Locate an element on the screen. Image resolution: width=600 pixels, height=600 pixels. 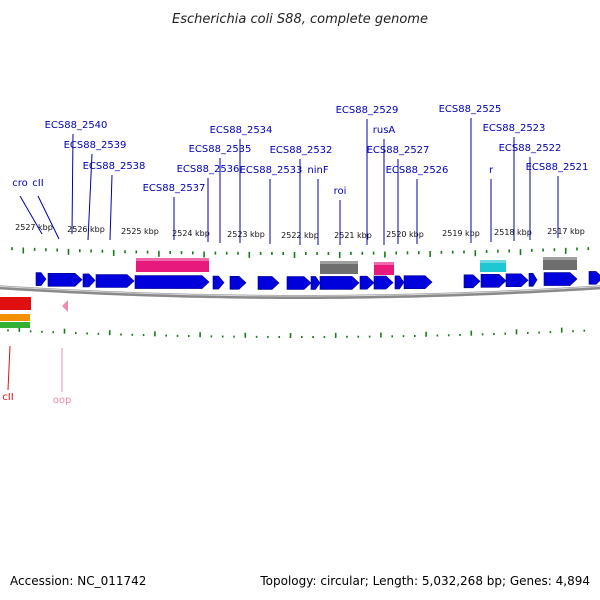
map-title: Escherichia coli S88, complete genome is located at coordinates (300, 19).